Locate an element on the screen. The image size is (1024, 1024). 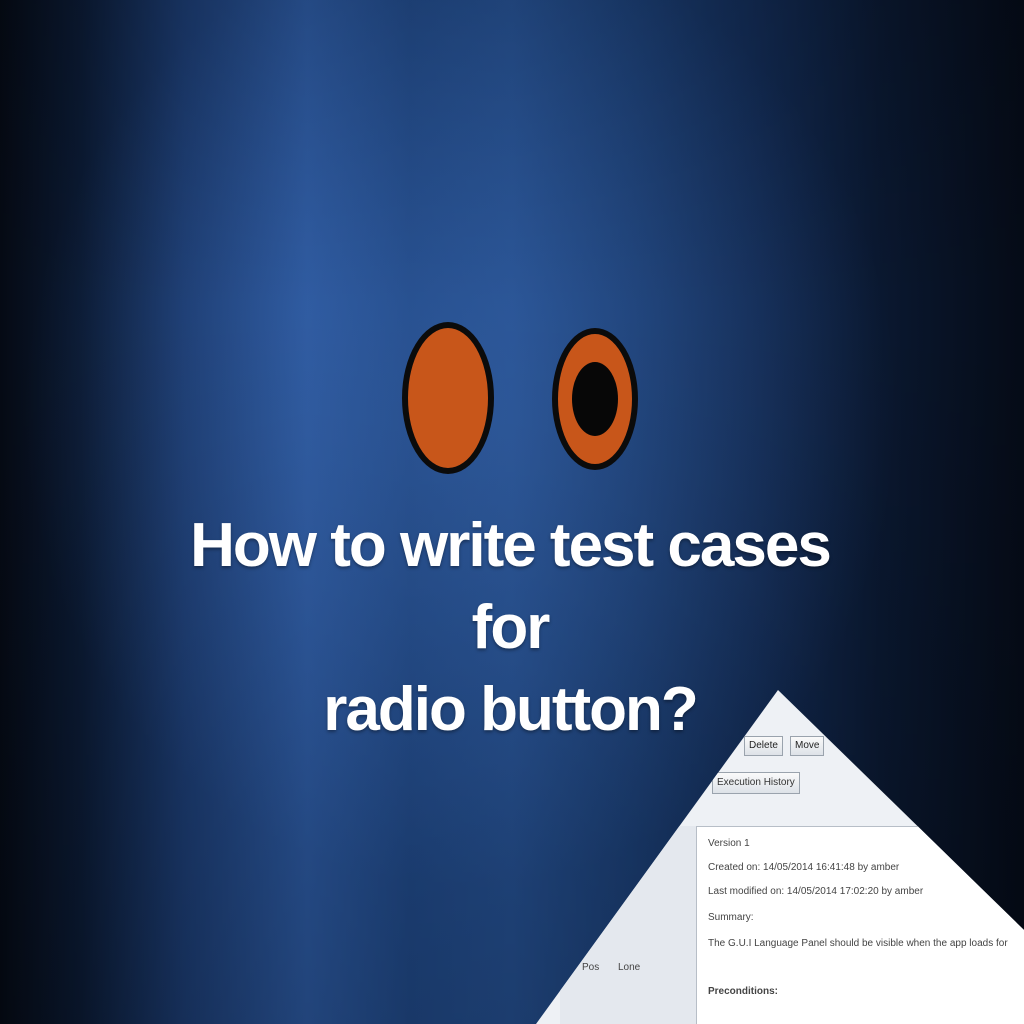
version-text: Version 1 is located at coordinates (729, 843).